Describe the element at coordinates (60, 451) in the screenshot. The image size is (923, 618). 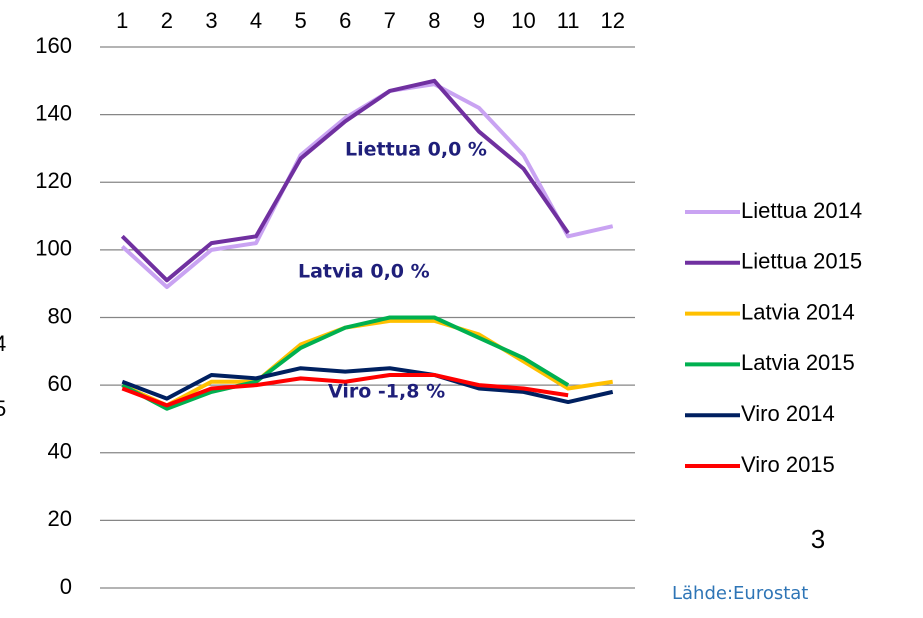
I see `y-tick-label: 40` at that location.